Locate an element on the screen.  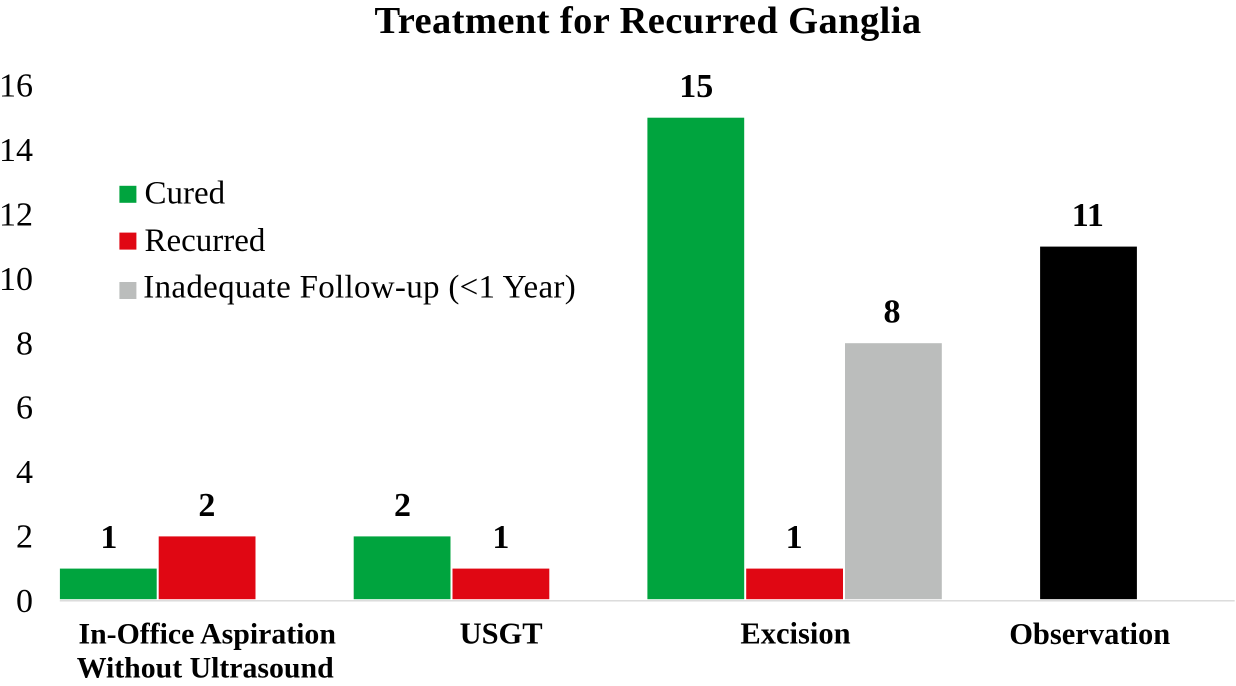
svg-text: In-Office Aspiration is located at coordinates (207, 633).